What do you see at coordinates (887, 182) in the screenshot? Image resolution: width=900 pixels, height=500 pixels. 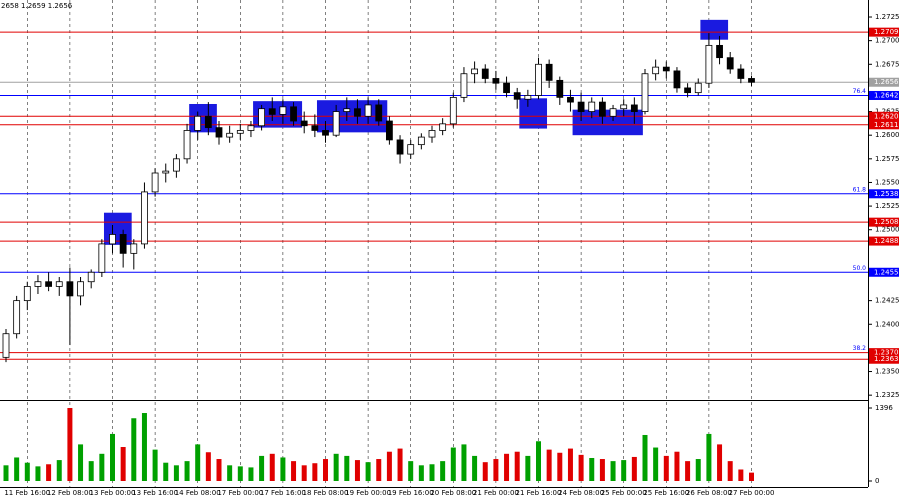 I see `y-tick-label: 1.2550` at bounding box center [887, 182].